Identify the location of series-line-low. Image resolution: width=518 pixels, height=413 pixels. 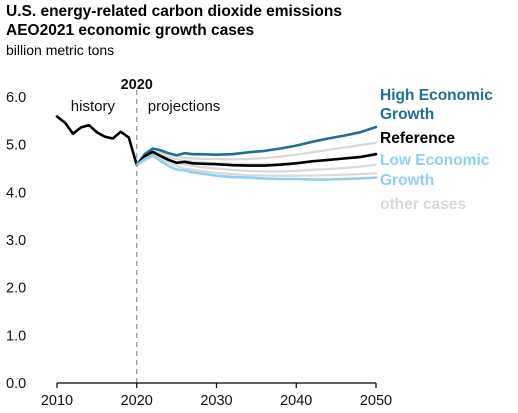
(256, 167).